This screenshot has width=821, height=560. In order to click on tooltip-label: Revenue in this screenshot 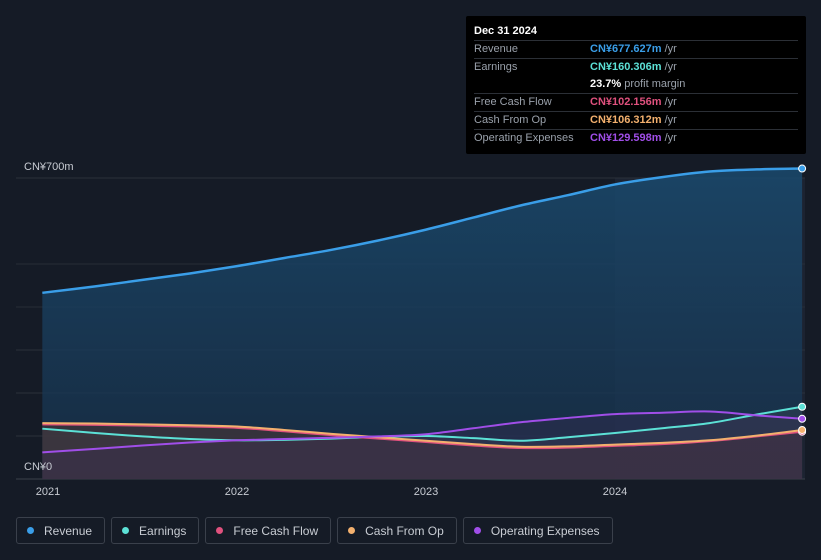, I will do `click(496, 49)`.